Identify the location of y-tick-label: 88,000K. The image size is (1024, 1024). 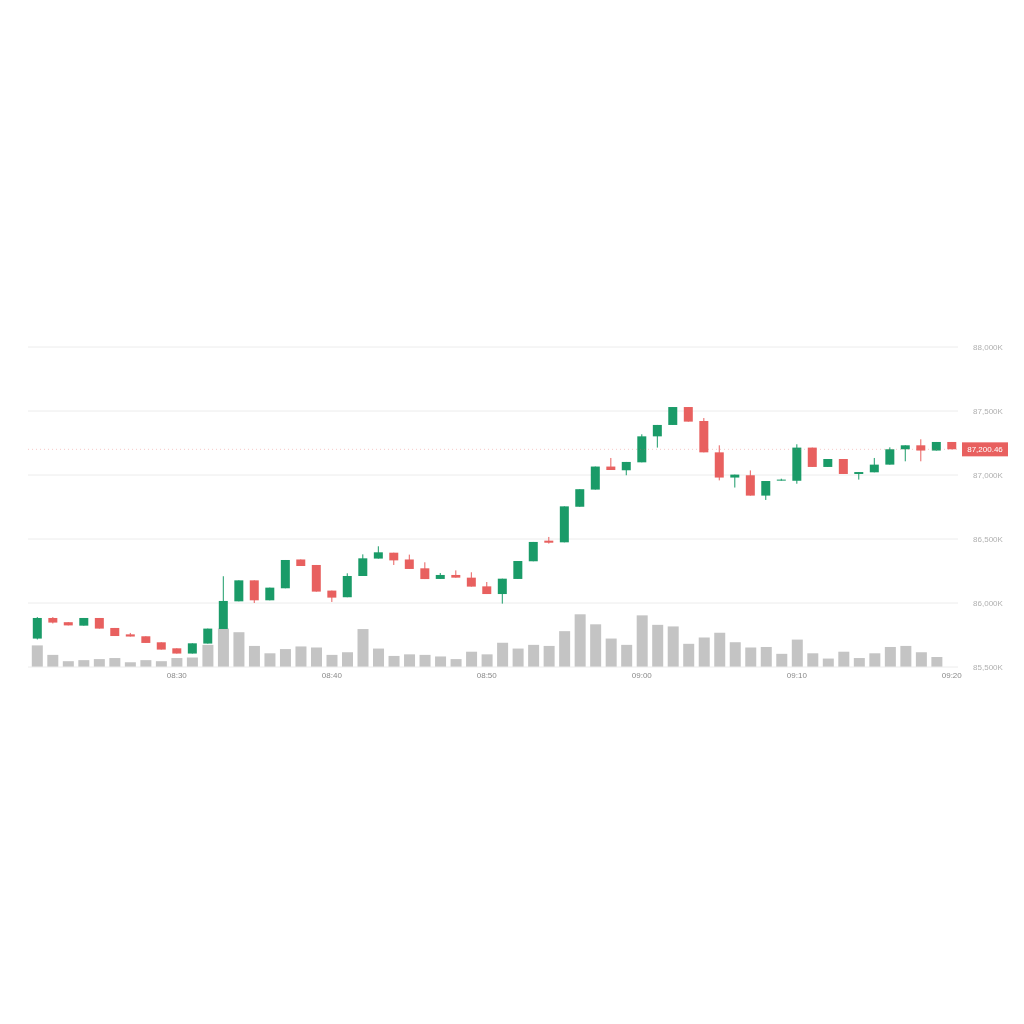
(988, 347).